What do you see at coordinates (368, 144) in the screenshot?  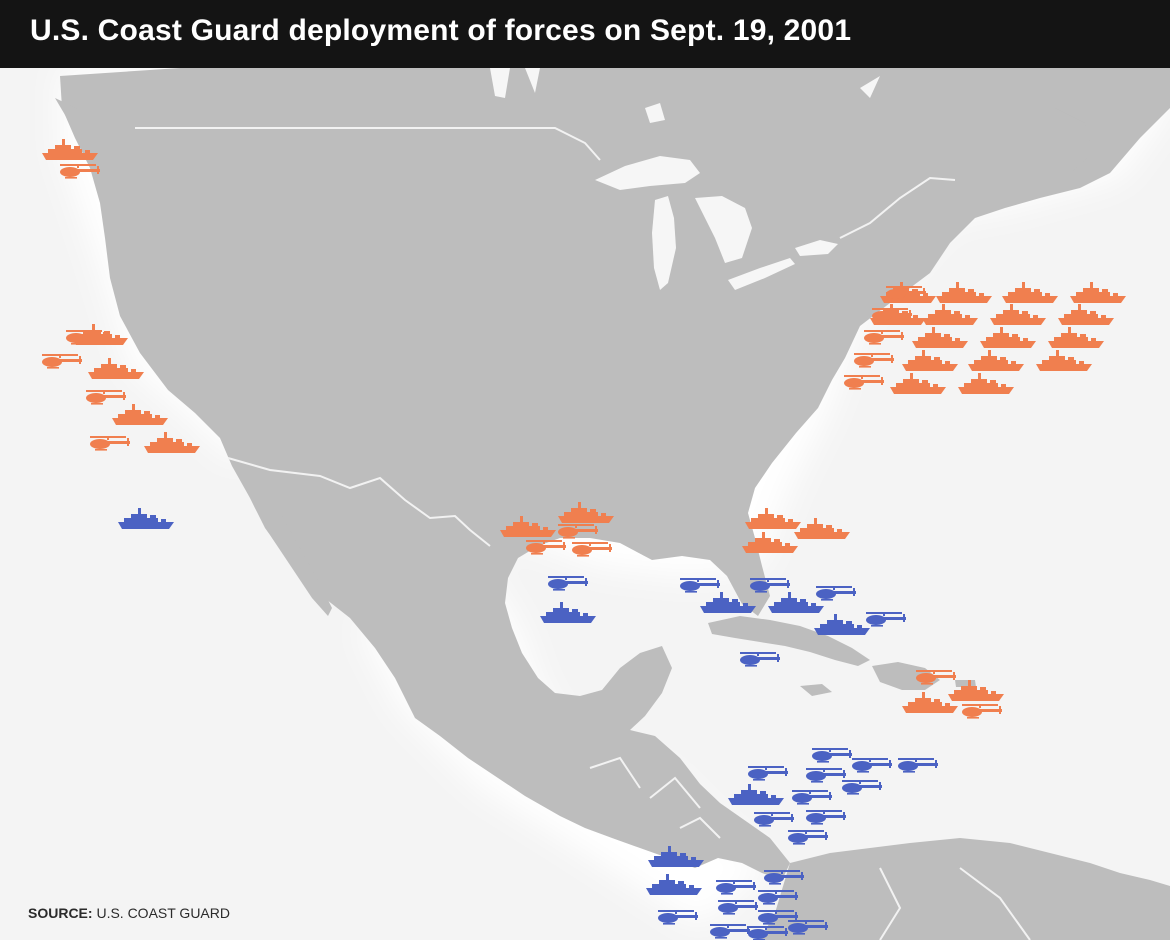 I see `us-canada-border` at bounding box center [368, 144].